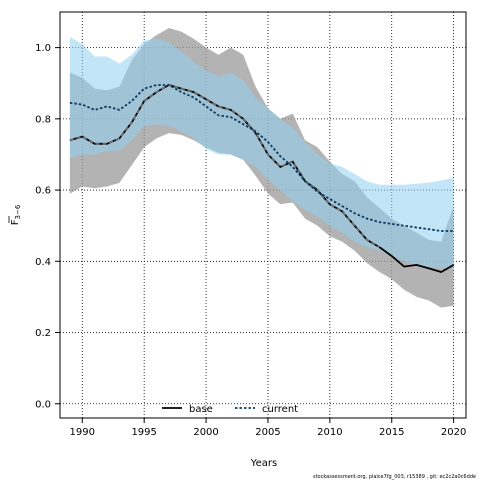 This screenshot has height=480, width=480. What do you see at coordinates (43, 333) in the screenshot?
I see `y-tick-label: 0.2` at bounding box center [43, 333].